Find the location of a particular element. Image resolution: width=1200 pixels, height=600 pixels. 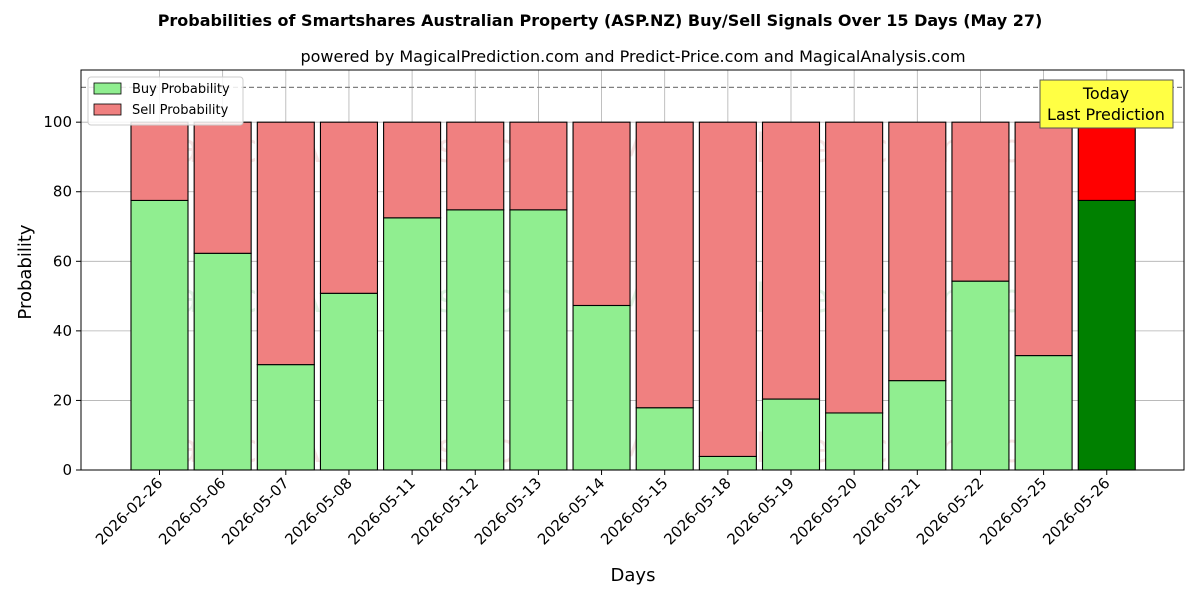

x-tick-label: 2026-05-11 is located at coordinates (382, 511).